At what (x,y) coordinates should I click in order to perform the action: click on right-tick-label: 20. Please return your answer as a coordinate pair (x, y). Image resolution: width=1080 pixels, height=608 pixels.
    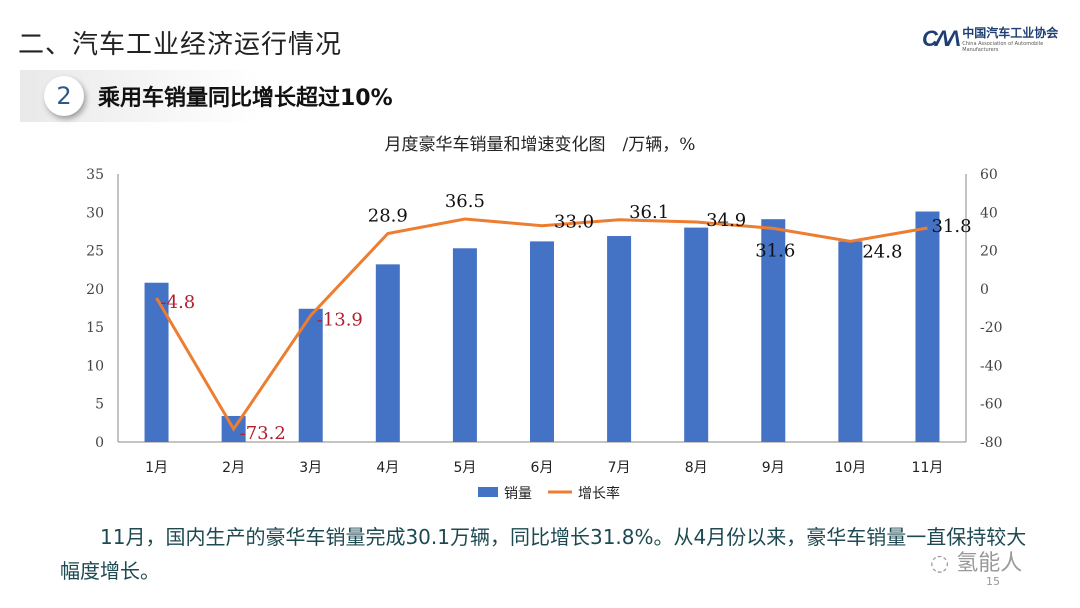
    Looking at the image, I should click on (989, 252).